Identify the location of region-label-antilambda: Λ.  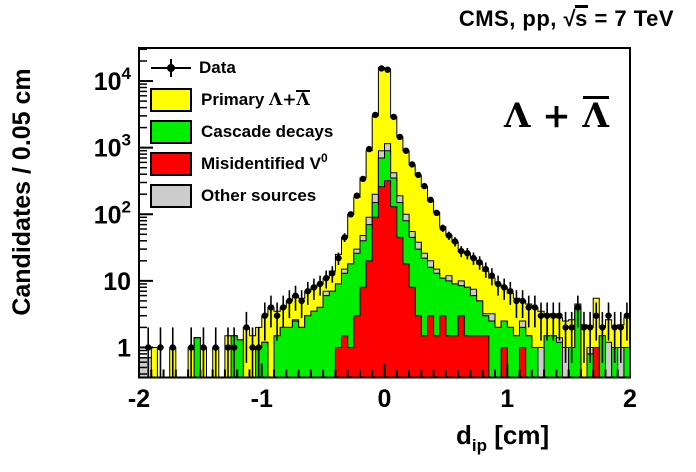
(595, 116).